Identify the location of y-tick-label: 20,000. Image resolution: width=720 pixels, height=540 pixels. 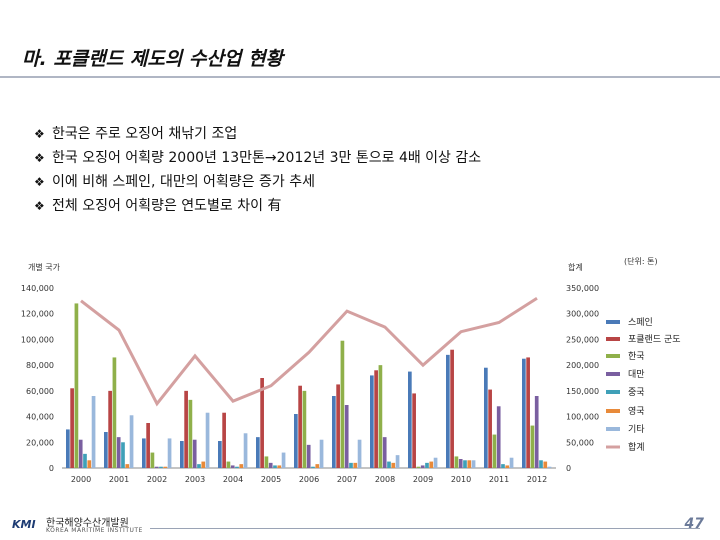
(40, 442).